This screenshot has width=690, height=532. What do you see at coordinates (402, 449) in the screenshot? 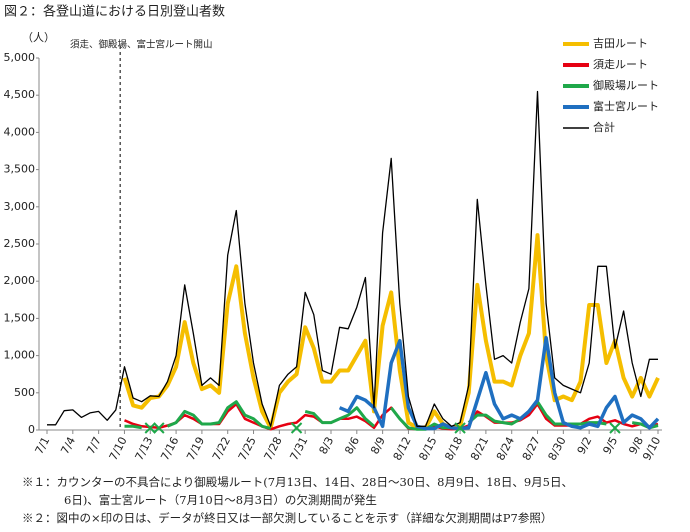
I see `x-tick-label: 8/12` at bounding box center [402, 449].